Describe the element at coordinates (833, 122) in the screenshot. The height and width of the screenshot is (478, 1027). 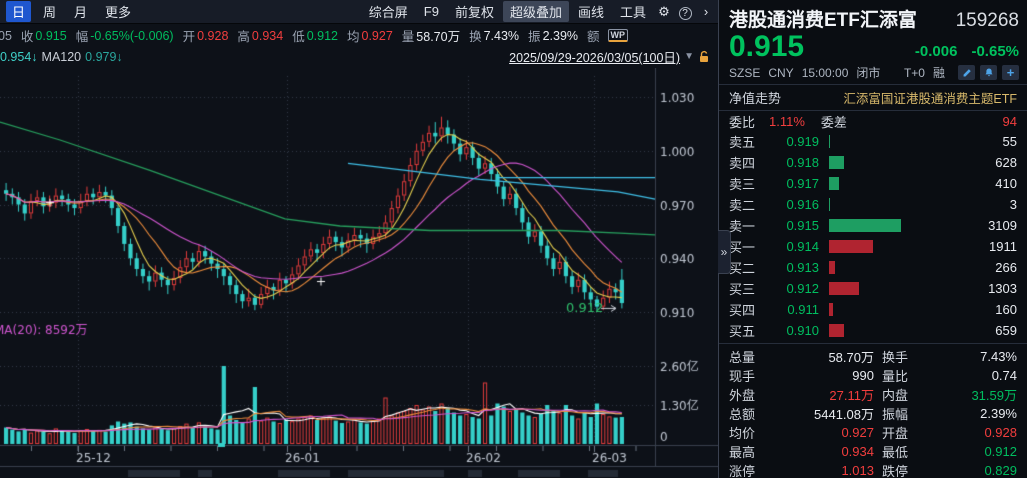
I see `weicha-label: 委差` at that location.